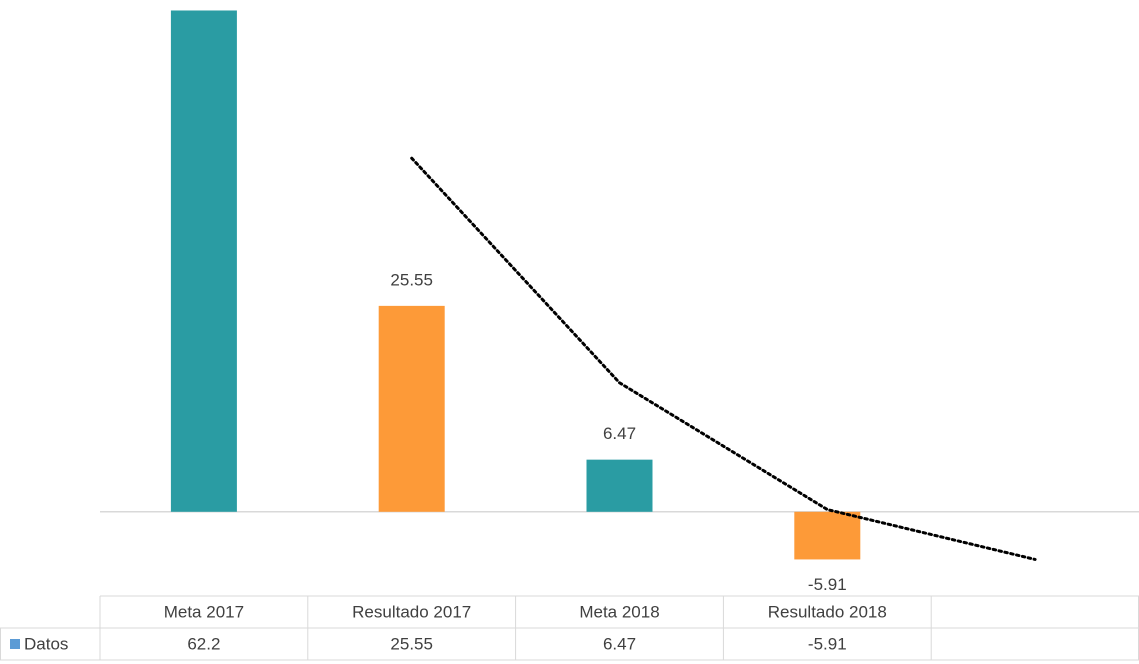  I want to click on data-label: 25.55, so click(411, 279).